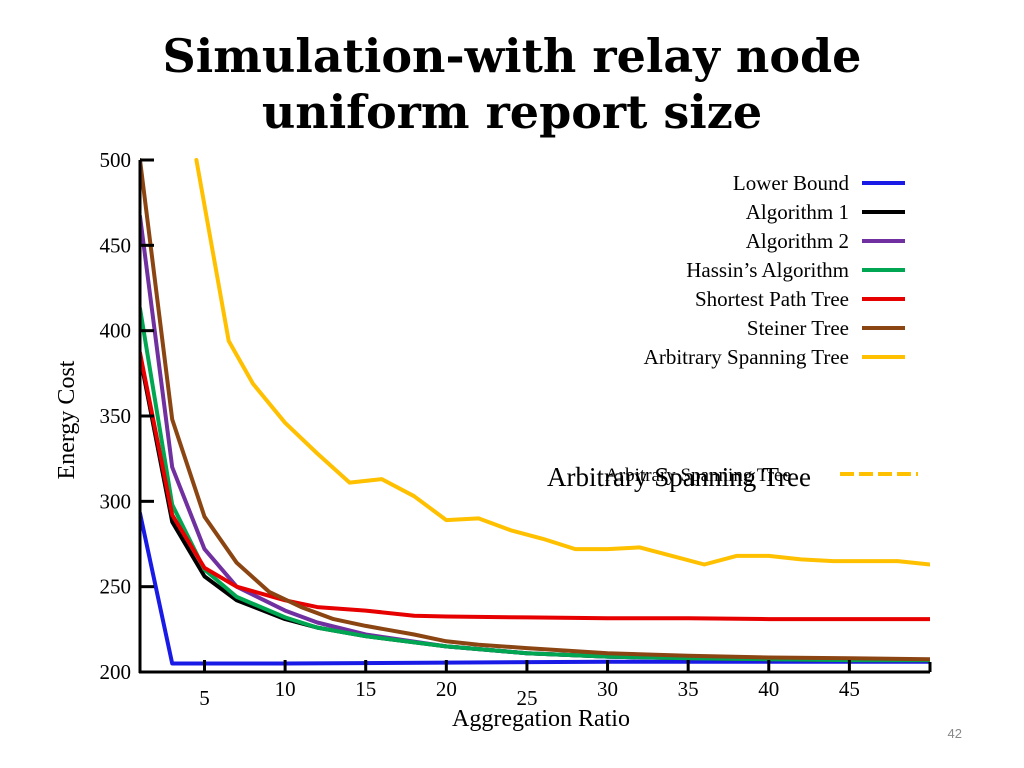 This screenshot has width=1024, height=768. I want to click on y-axis-title: Energy Cost, so click(67, 419).